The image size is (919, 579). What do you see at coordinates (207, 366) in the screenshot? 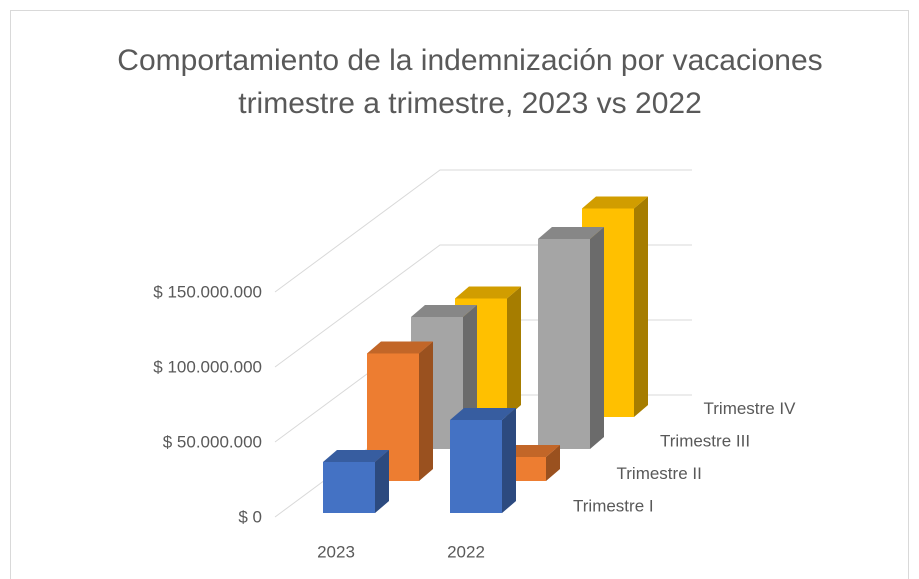
I see `y-tick-label: $ 100.000.000` at bounding box center [207, 366].